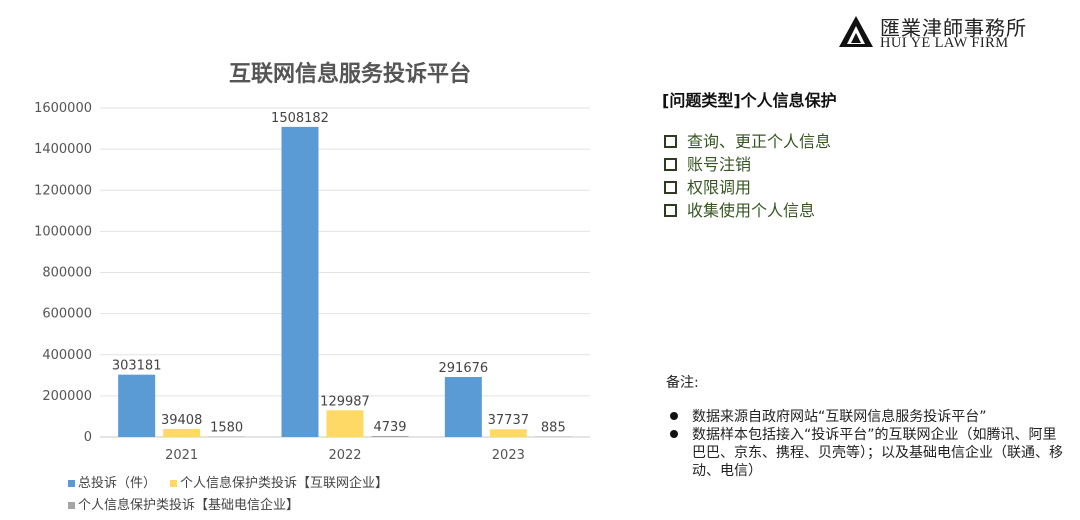 This screenshot has width=1080, height=520. Describe the element at coordinates (181, 420) in the screenshot. I see `data-label: 39408` at that location.